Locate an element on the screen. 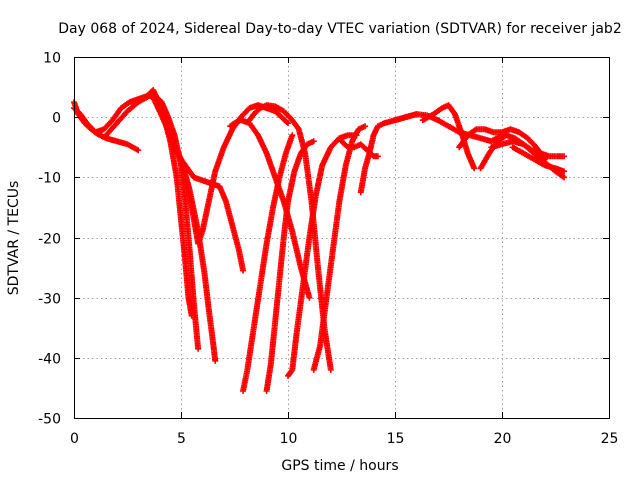  x-tick-label: 15 is located at coordinates (396, 439).